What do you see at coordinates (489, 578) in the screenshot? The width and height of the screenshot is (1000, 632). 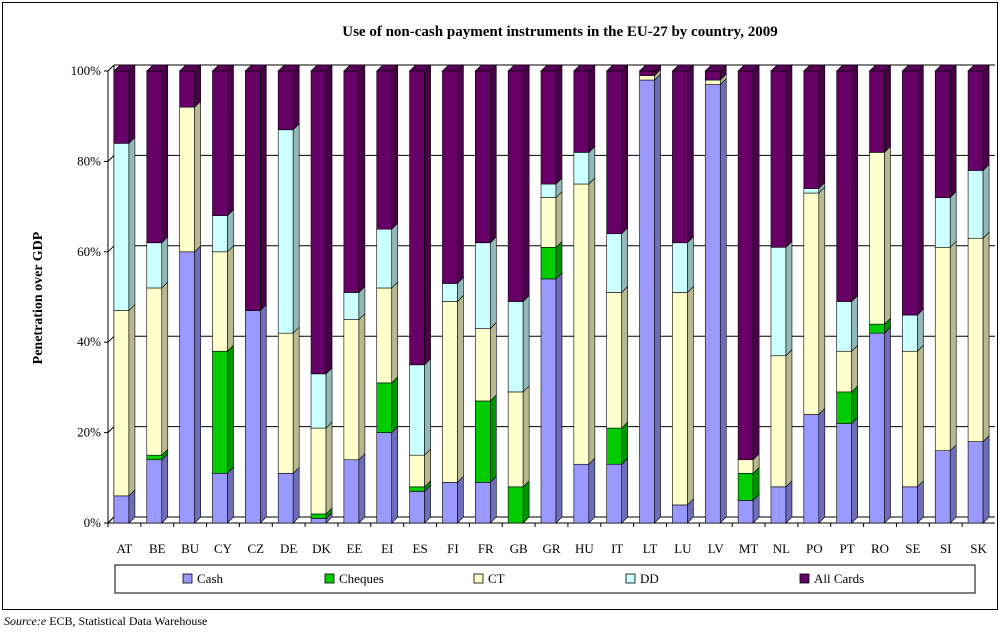 I see `legend-item-ct: CT` at bounding box center [489, 578].